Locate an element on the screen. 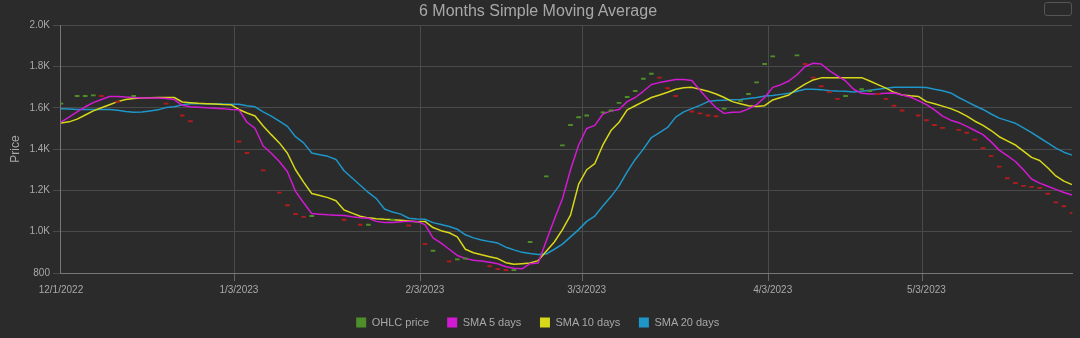 The height and width of the screenshot is (338, 1080). x-tick-label: 5/3/2023 is located at coordinates (926, 289).